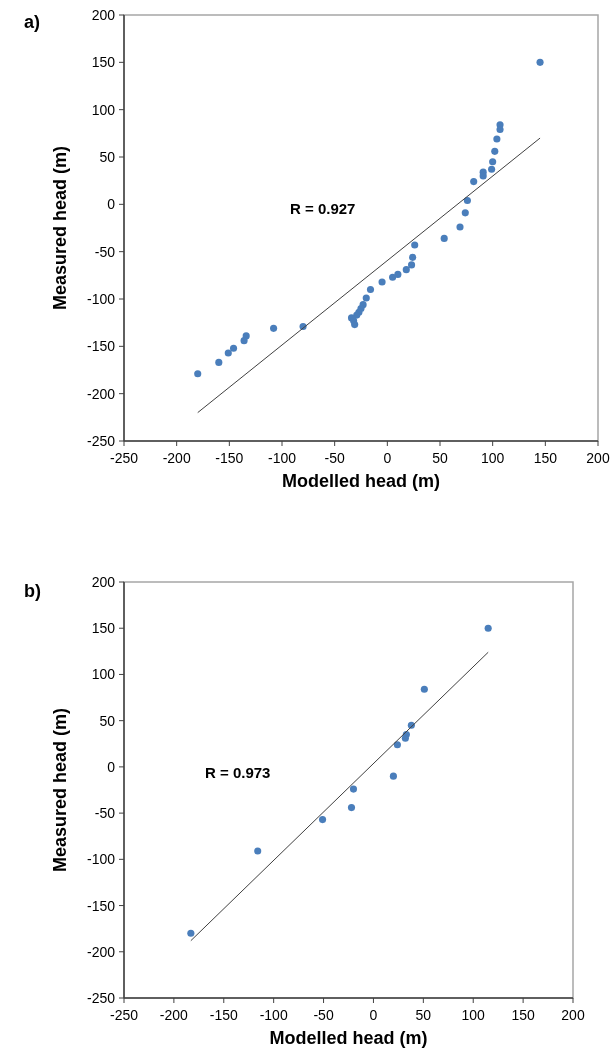 Image resolution: width=612 pixels, height=1059 pixels. What do you see at coordinates (238, 772) in the screenshot?
I see `annotation: R = 0.973` at bounding box center [238, 772].